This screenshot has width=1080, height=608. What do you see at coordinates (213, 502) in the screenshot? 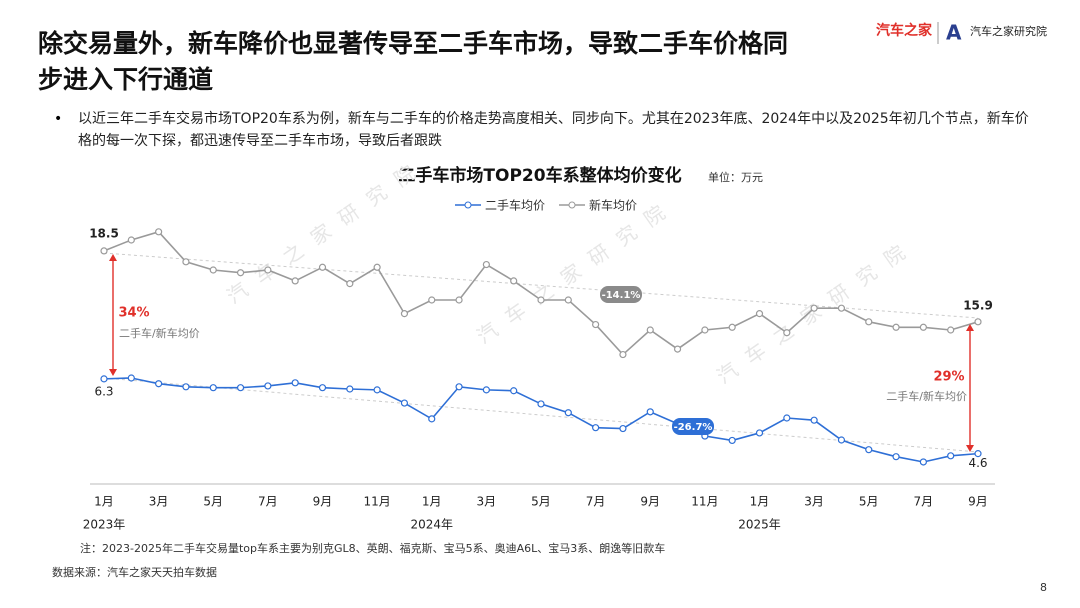
I see `x-tick-label: 5月` at bounding box center [213, 502].